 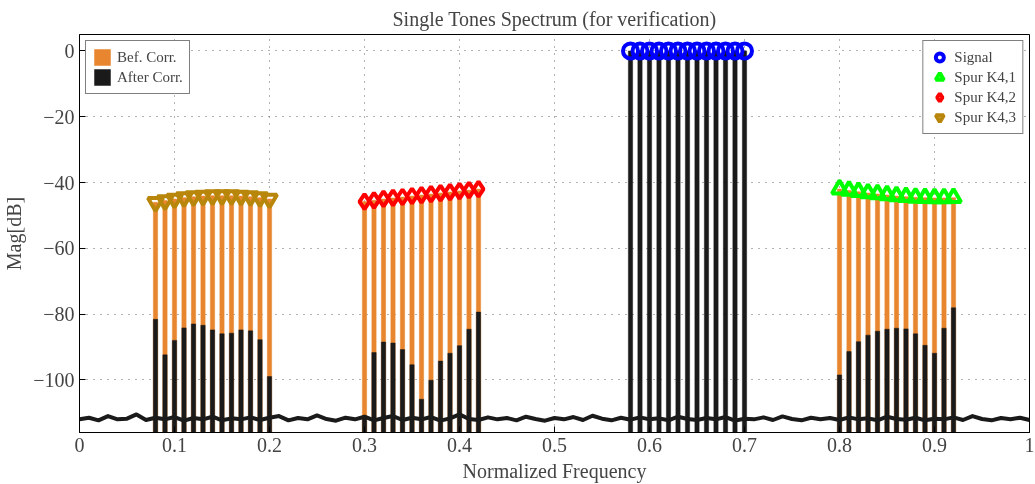 I want to click on x-tick-label: 0.5, so click(x=554, y=444).